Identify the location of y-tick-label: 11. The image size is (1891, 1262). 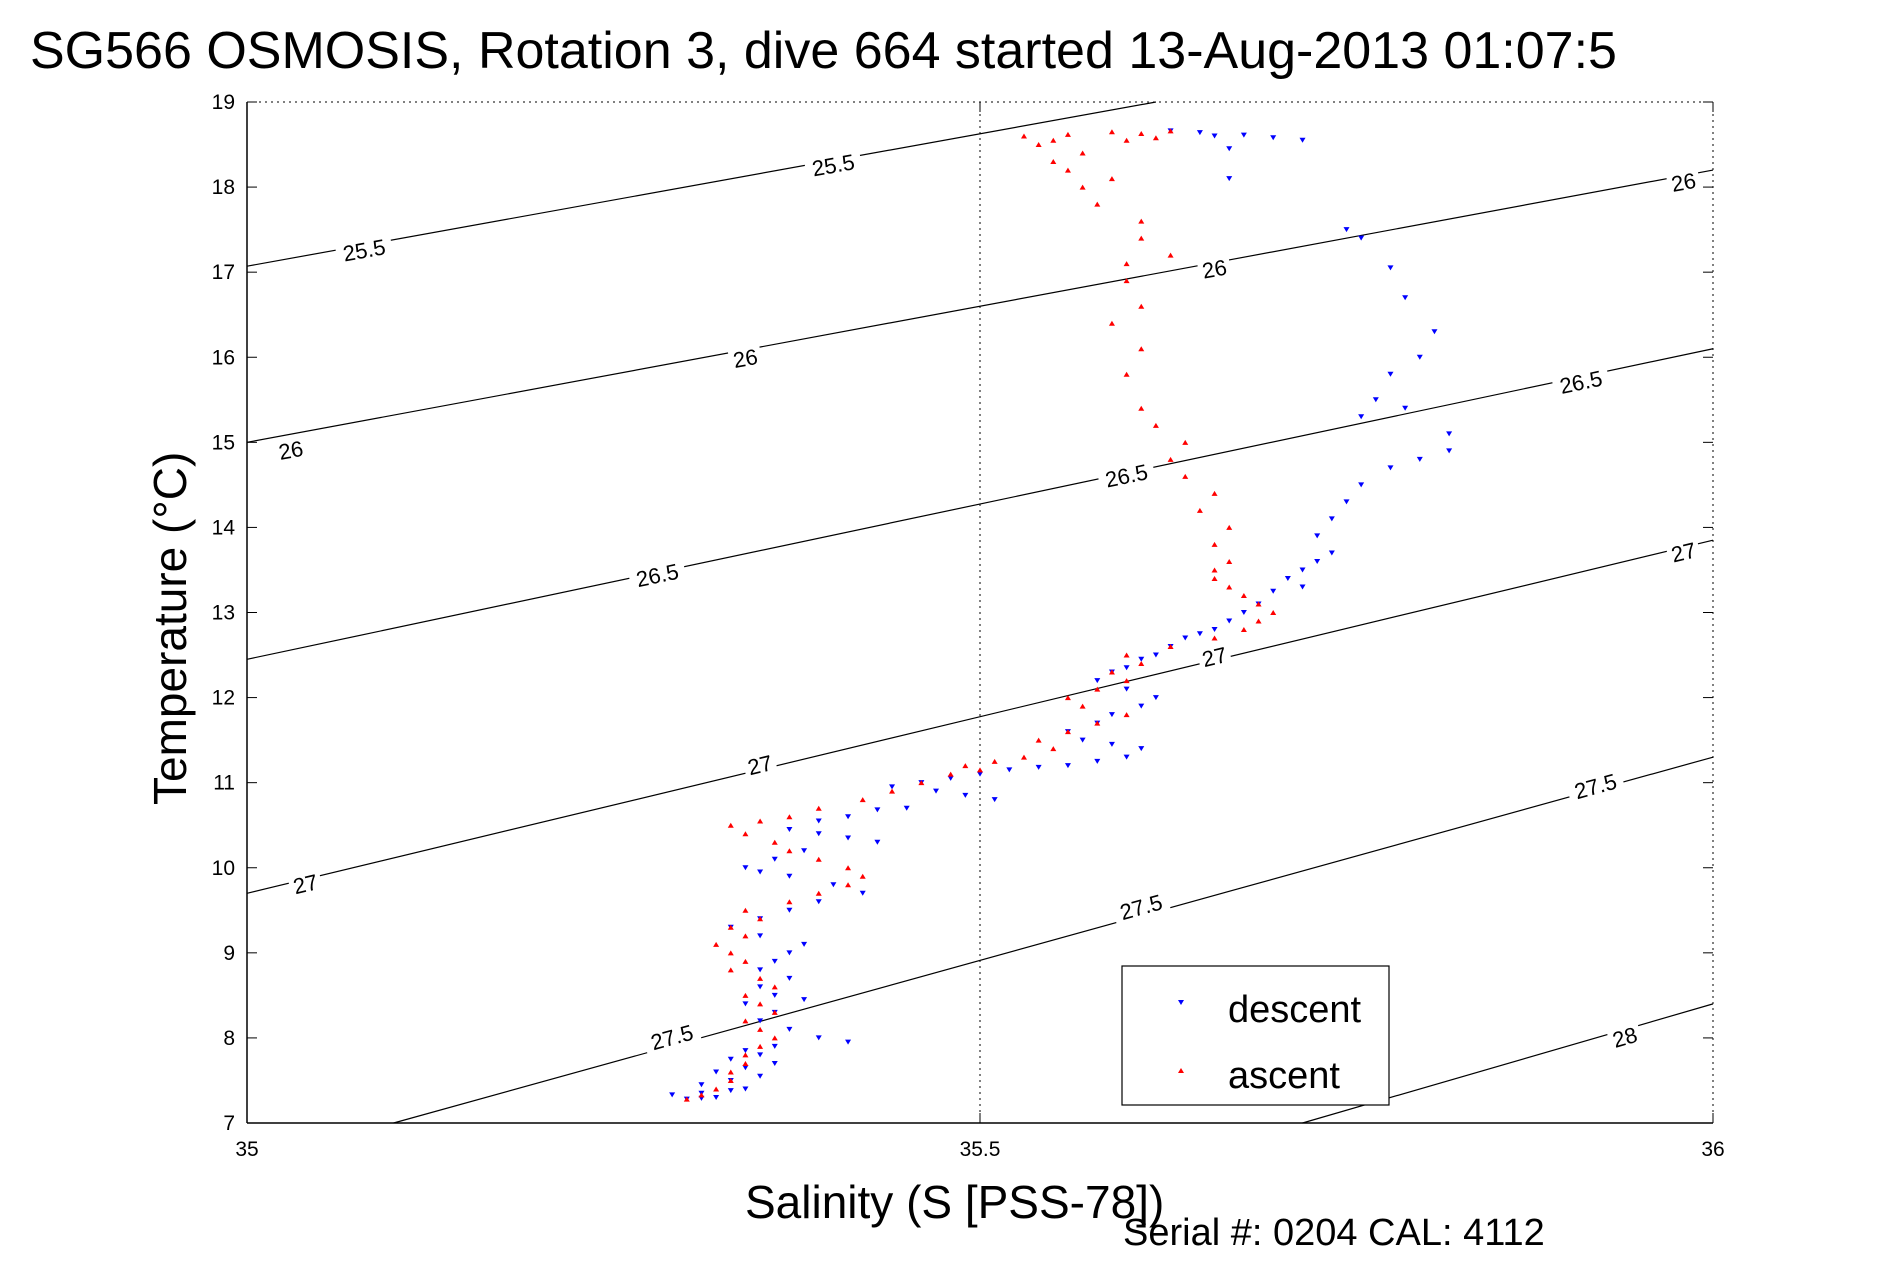
(224, 783).